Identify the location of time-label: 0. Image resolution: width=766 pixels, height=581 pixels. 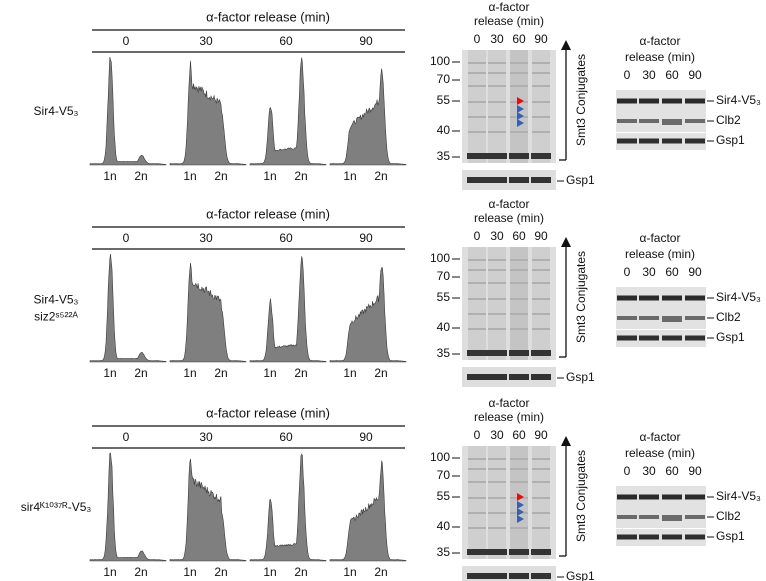
(126, 41).